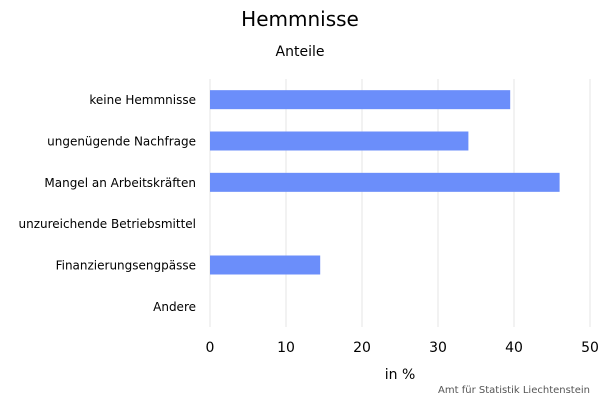 The image size is (600, 400). Describe the element at coordinates (108, 224) in the screenshot. I see `category-label: unzureichende Betriebsmittel` at that location.